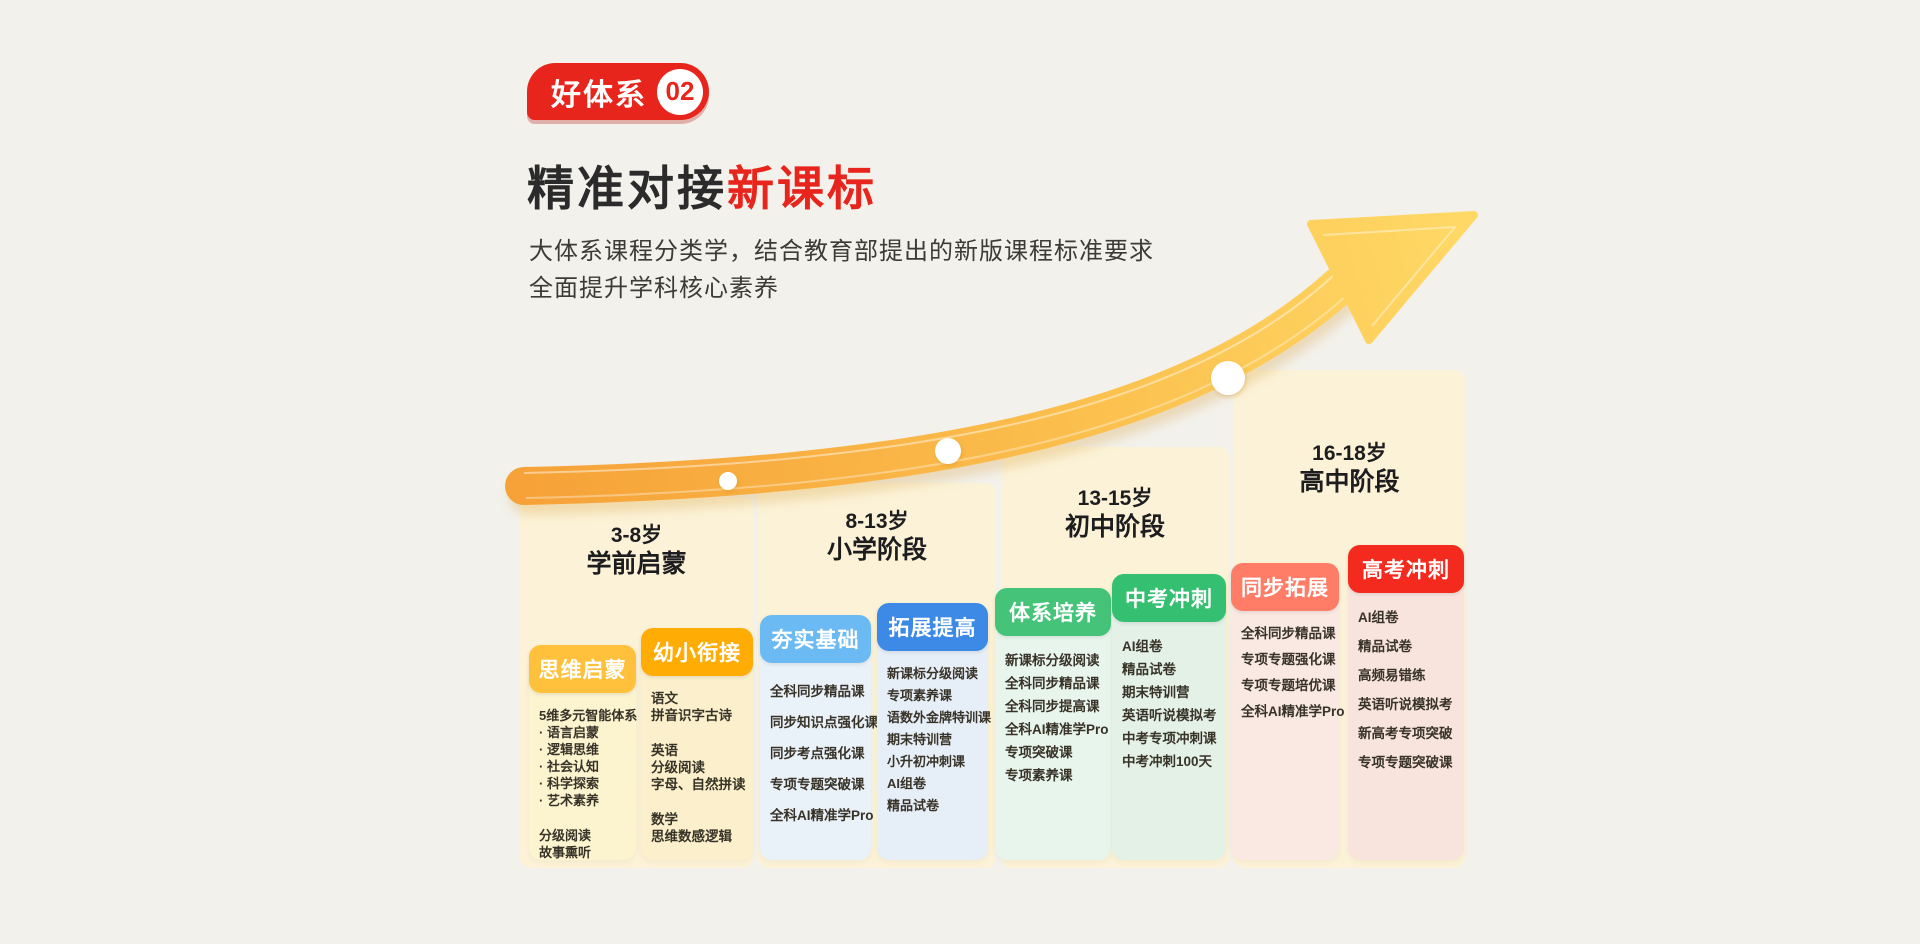 This screenshot has height=944, width=1920. What do you see at coordinates (1392, 675) in the screenshot?
I see `course-item: 高频易错练` at bounding box center [1392, 675].